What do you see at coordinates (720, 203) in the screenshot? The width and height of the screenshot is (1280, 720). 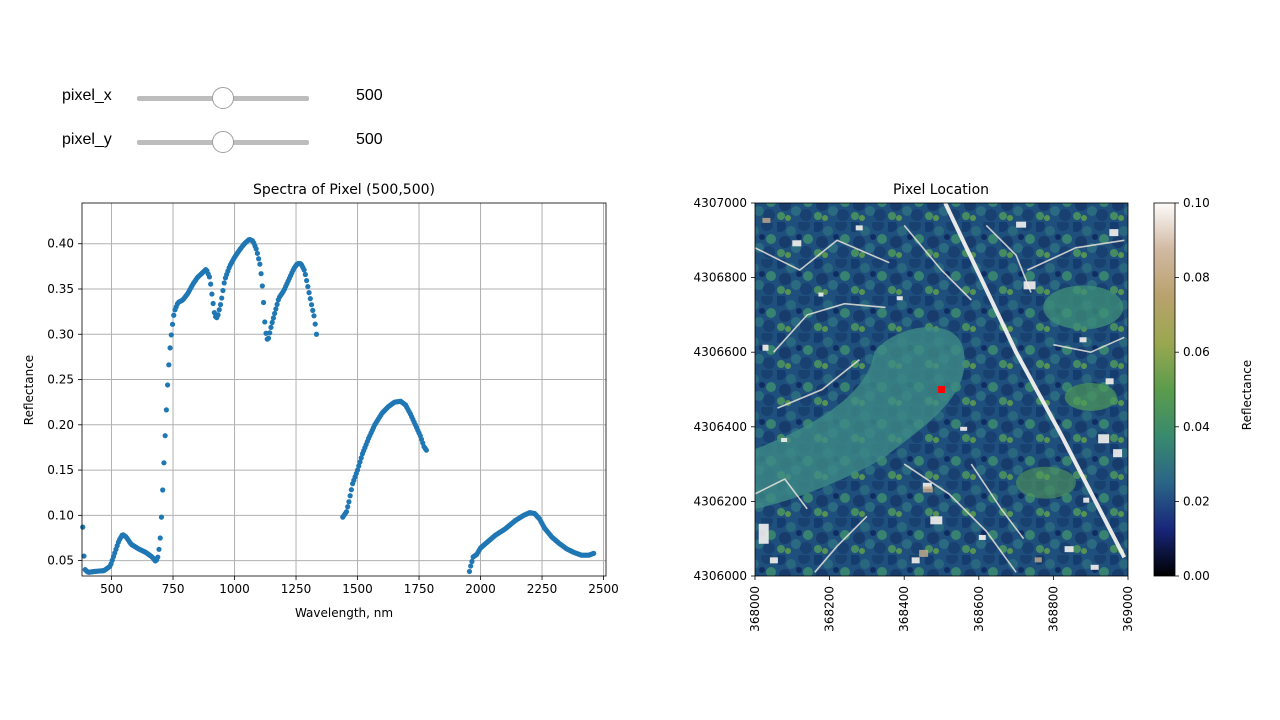 I see `map-y-tick-label: 4307000` at bounding box center [720, 203].